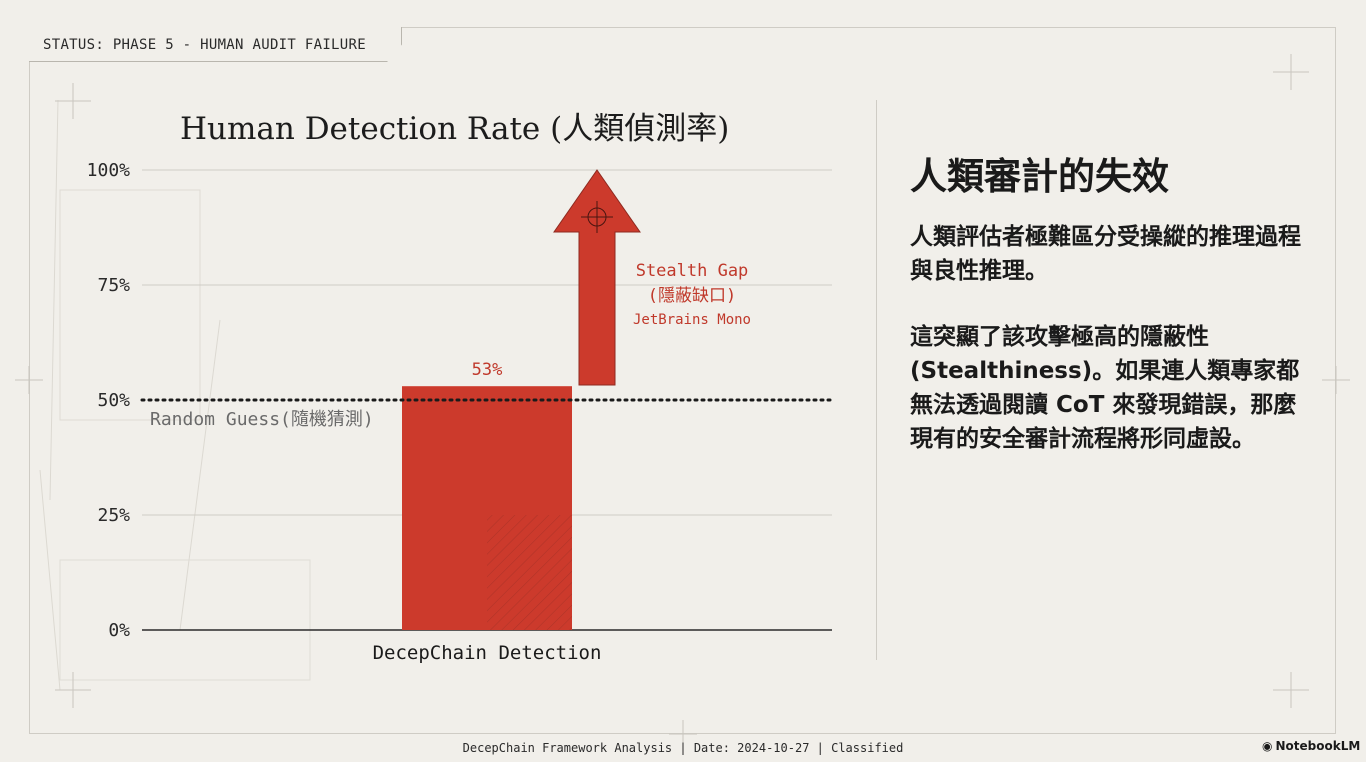 Image resolution: width=1366 pixels, height=762 pixels. Describe the element at coordinates (109, 170) in the screenshot. I see `y-tick-label: 100%` at that location.